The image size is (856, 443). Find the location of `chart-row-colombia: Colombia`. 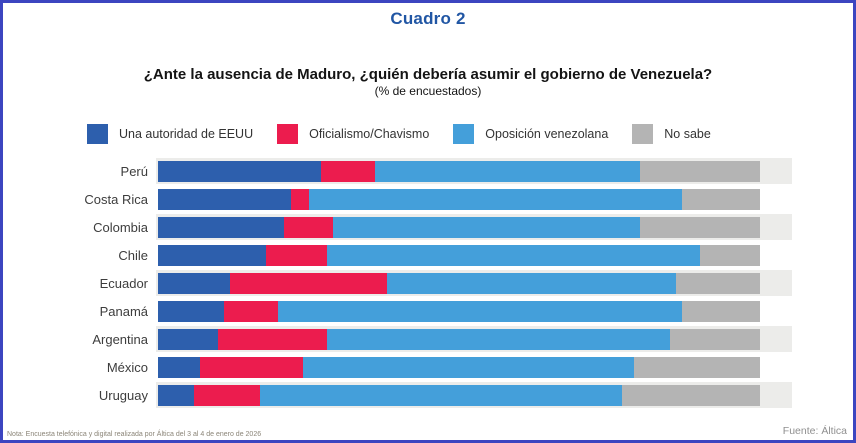

chart-row-colombia: Colombia is located at coordinates (428, 227).